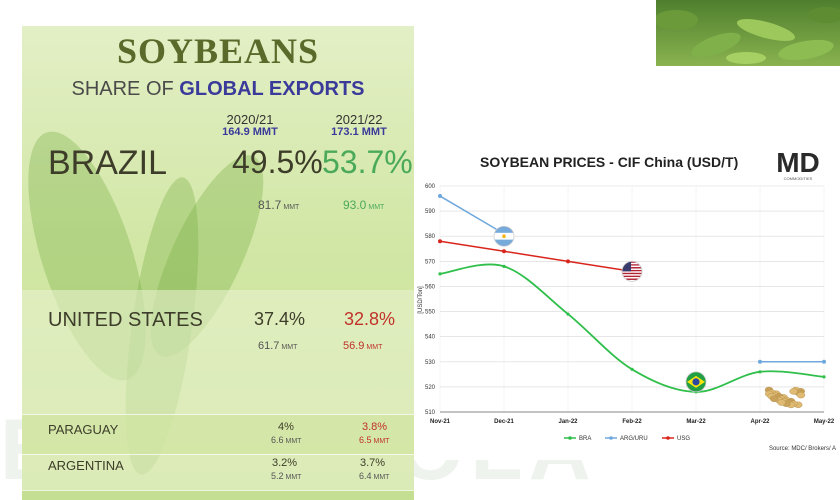  Describe the element at coordinates (570, 438) in the screenshot. I see `legend-marker-bra` at that location.